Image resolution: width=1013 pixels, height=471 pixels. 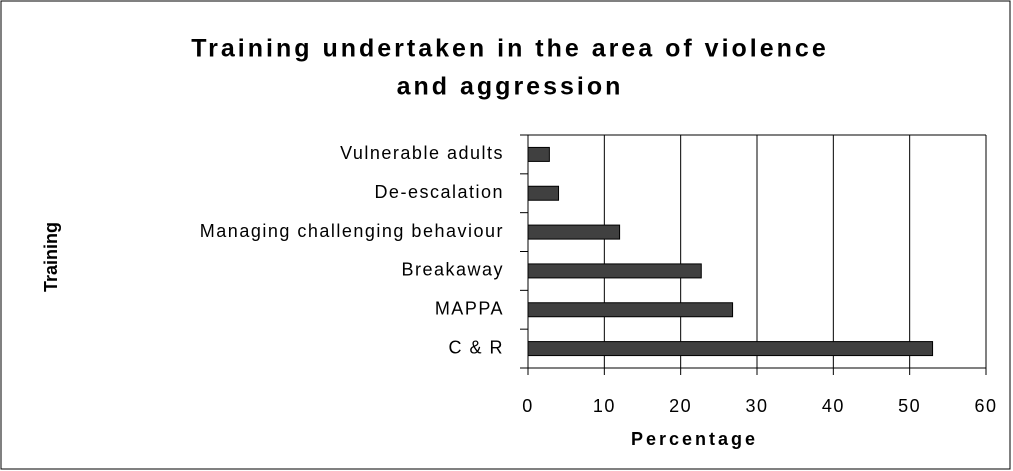 I want to click on x-axis-title: Percentage, so click(x=694, y=439).